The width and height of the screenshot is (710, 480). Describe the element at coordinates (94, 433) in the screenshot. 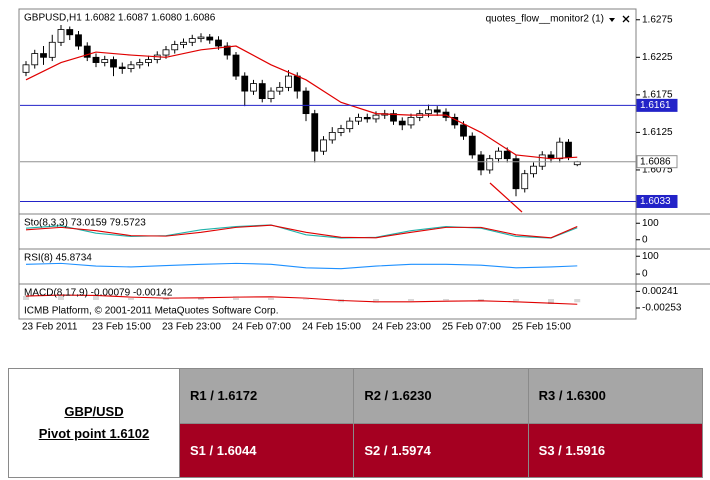

I see `pivot: Pivot point 1.6102` at that location.